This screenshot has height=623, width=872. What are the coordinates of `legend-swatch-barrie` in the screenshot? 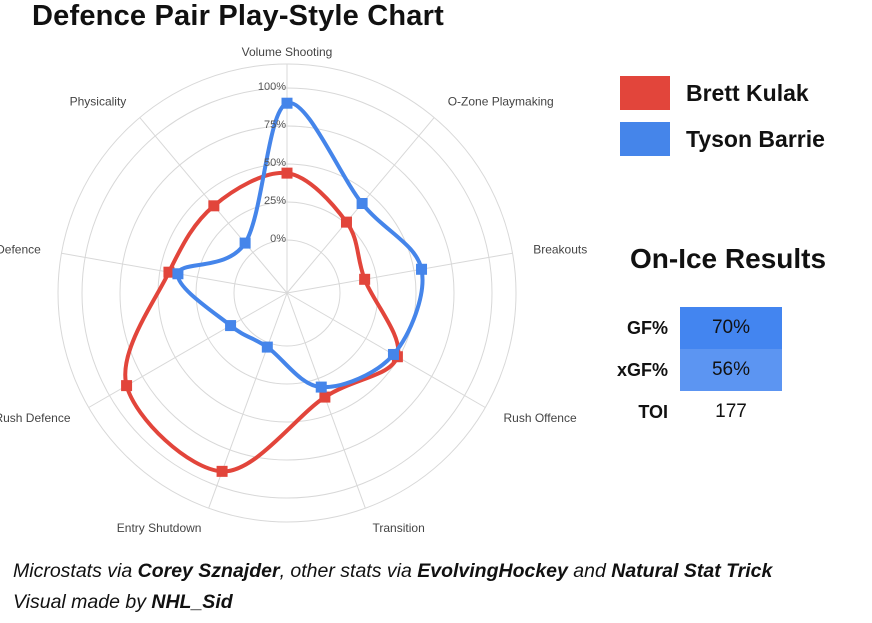 It's located at (645, 139).